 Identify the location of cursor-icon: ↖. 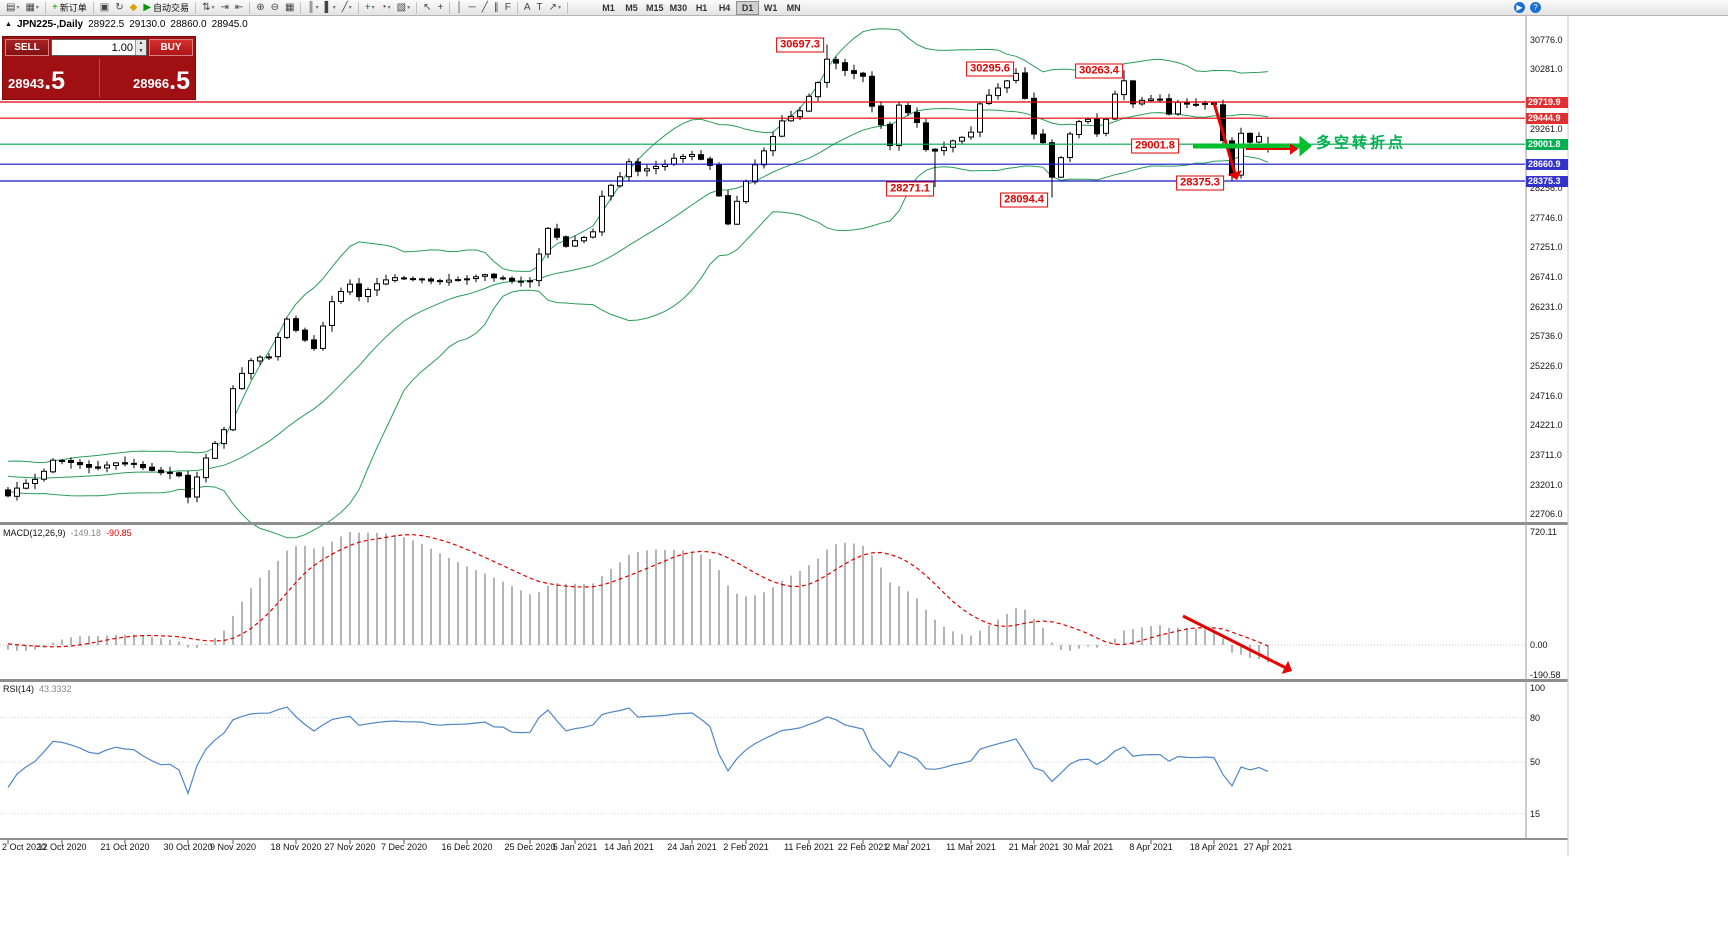
(427, 7).